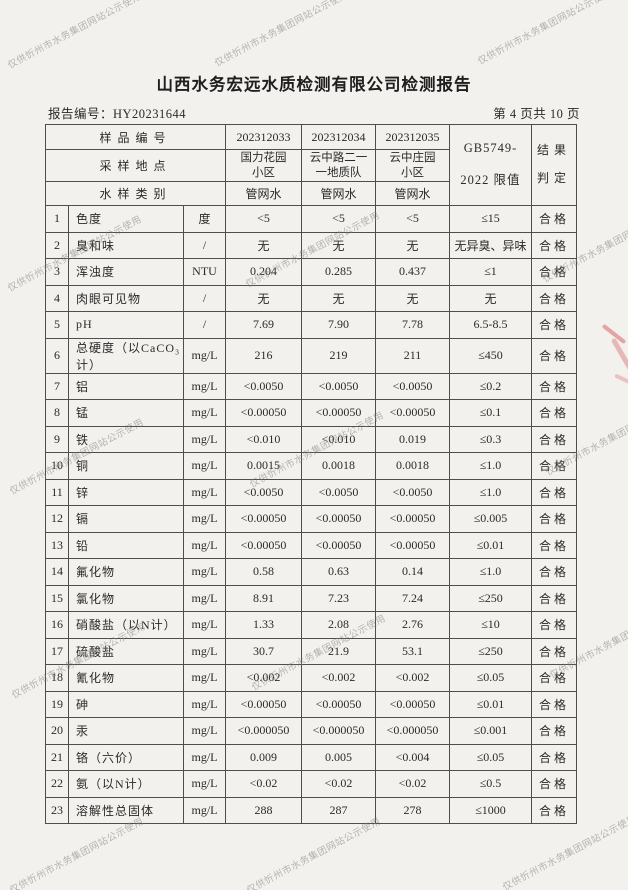  What do you see at coordinates (338, 598) in the screenshot?
I see `sample2-value-cell: 7.23` at bounding box center [338, 598].